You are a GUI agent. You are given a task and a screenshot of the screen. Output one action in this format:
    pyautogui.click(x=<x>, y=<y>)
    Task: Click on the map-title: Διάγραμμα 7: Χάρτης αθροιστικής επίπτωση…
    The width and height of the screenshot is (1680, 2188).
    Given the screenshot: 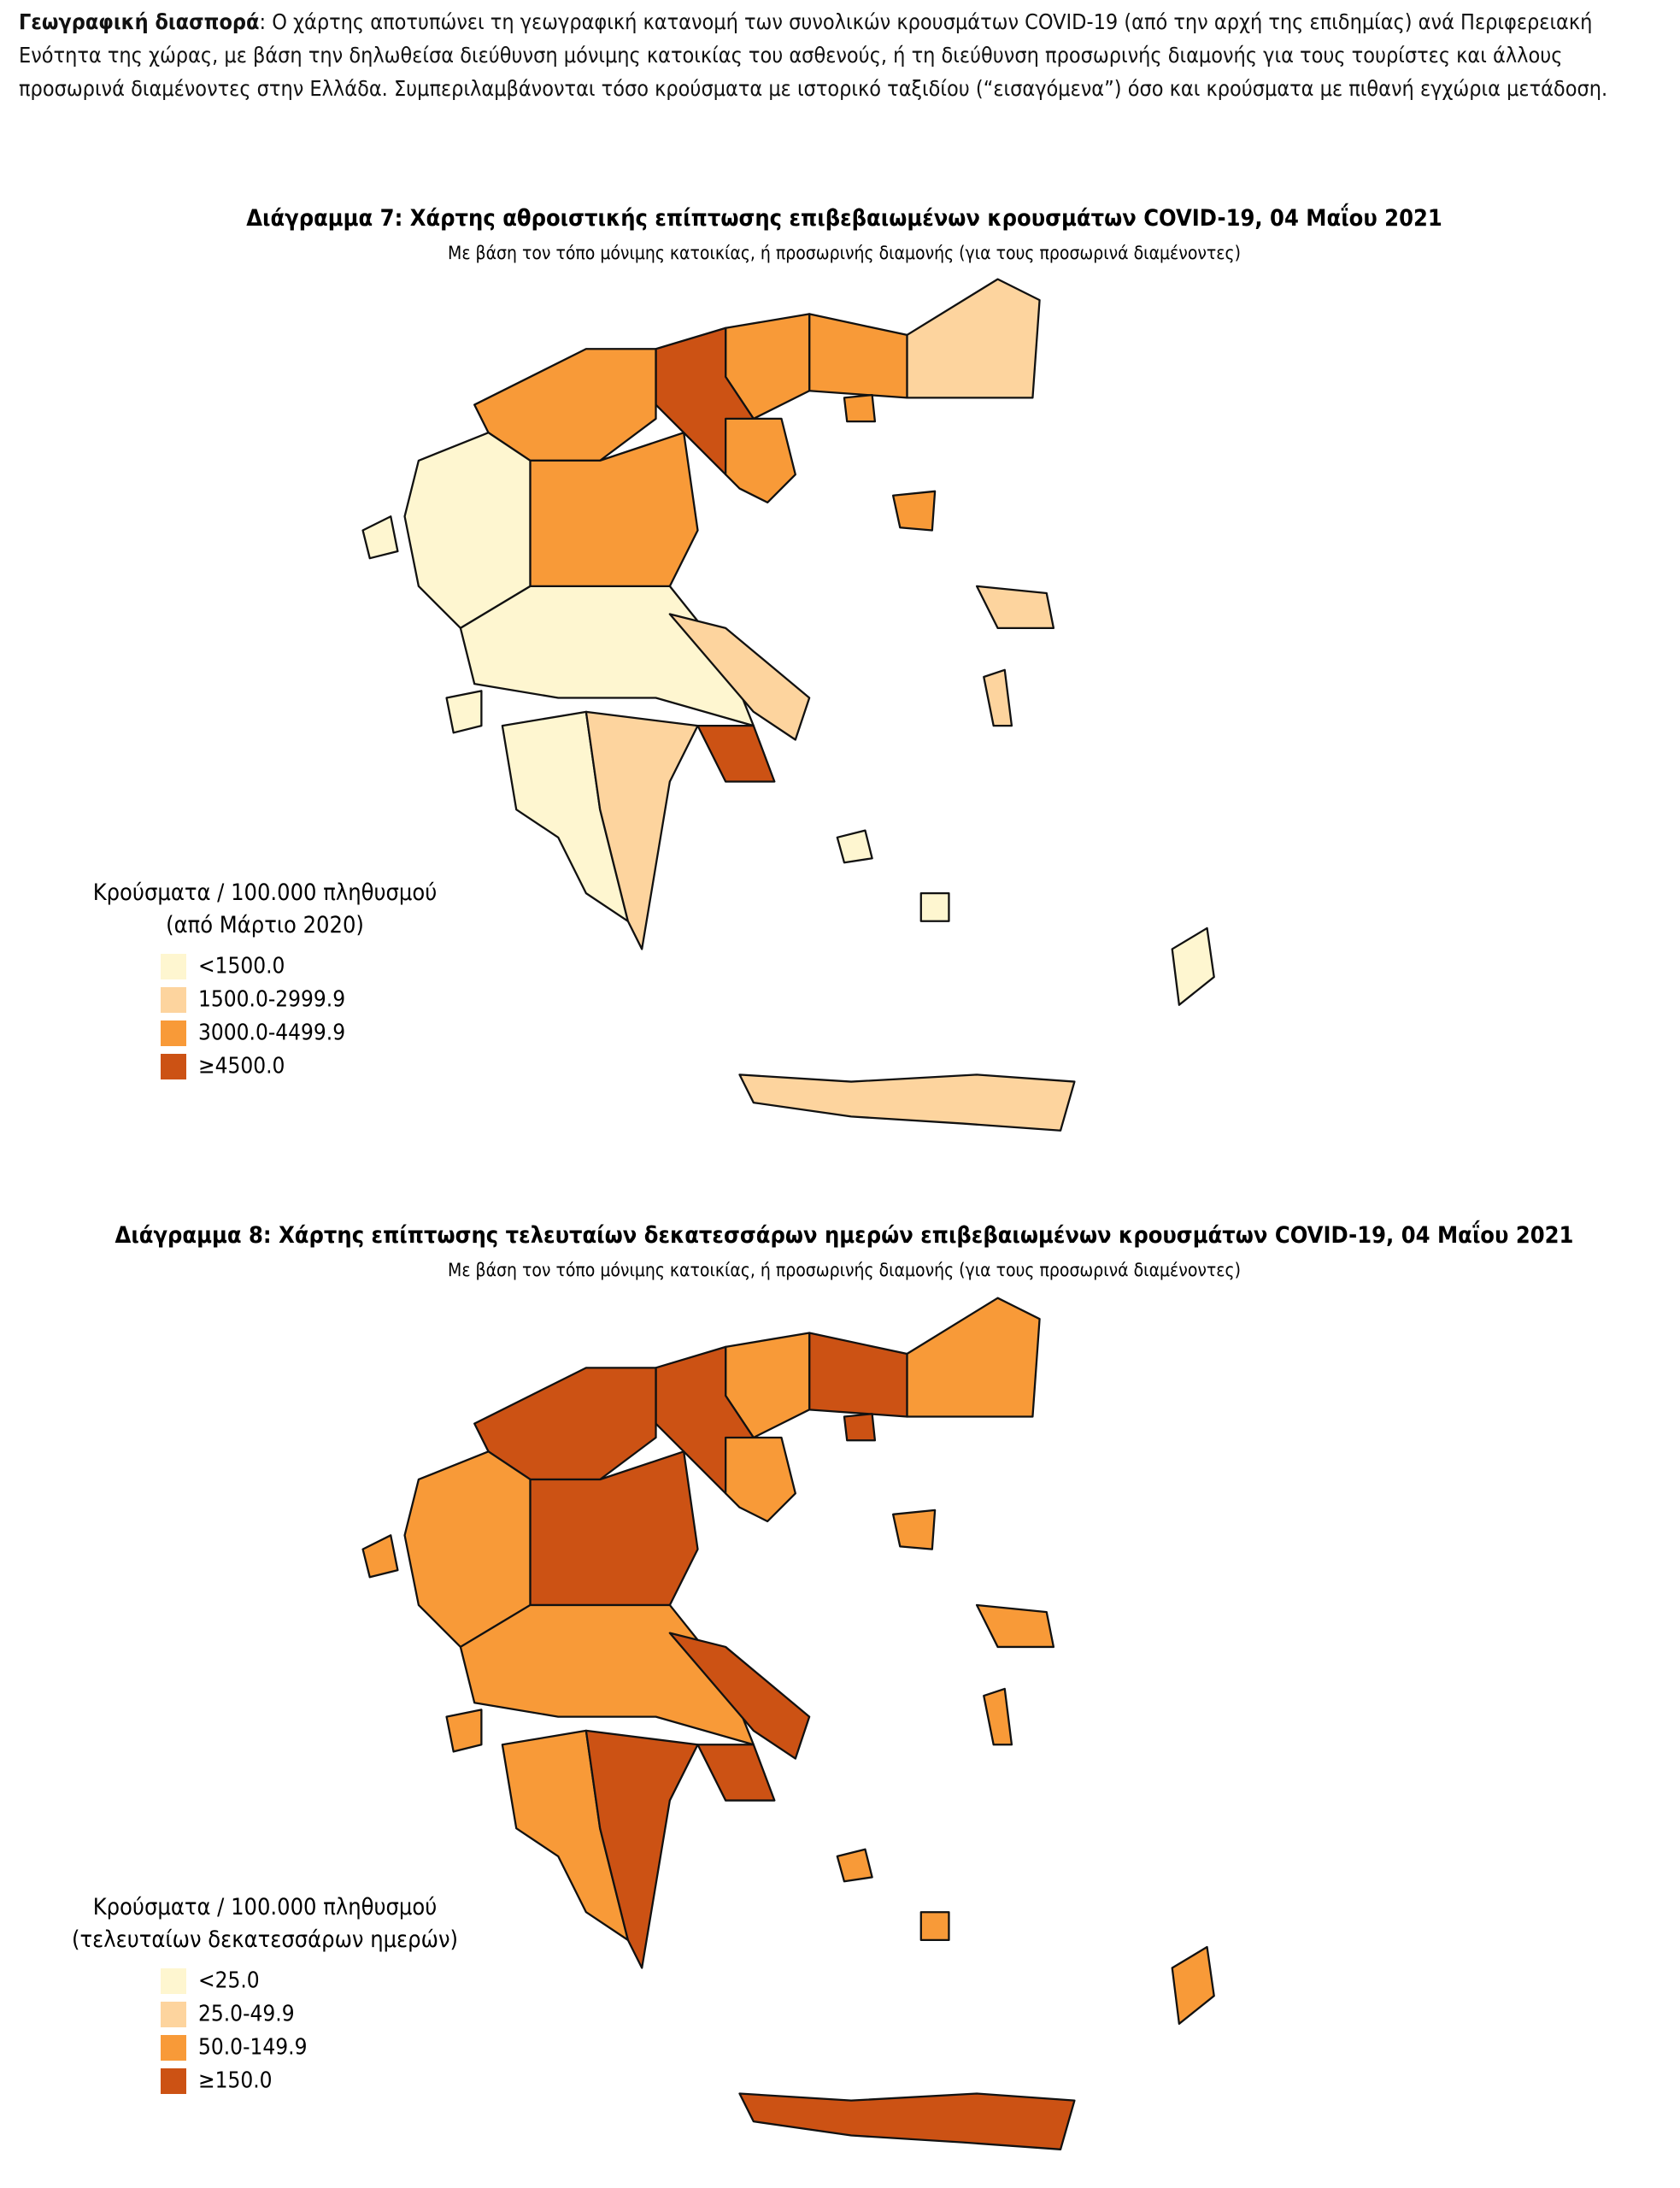 What is the action you would take?
    pyautogui.click(x=844, y=217)
    